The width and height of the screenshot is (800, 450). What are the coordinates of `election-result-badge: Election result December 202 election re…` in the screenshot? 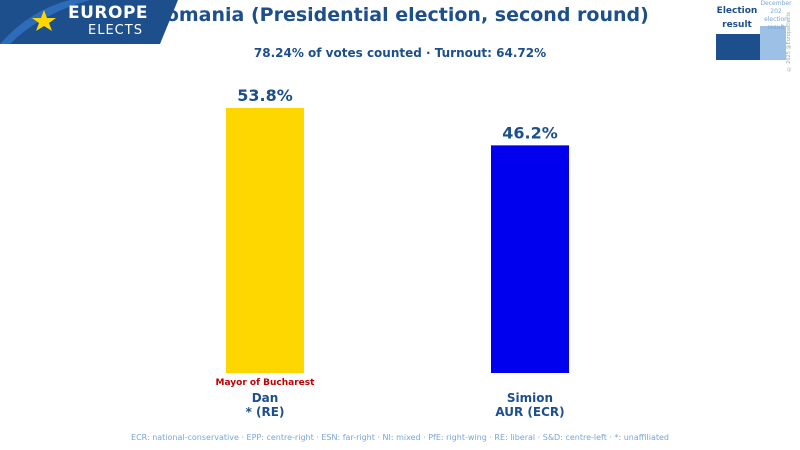 It's located at (752, 31).